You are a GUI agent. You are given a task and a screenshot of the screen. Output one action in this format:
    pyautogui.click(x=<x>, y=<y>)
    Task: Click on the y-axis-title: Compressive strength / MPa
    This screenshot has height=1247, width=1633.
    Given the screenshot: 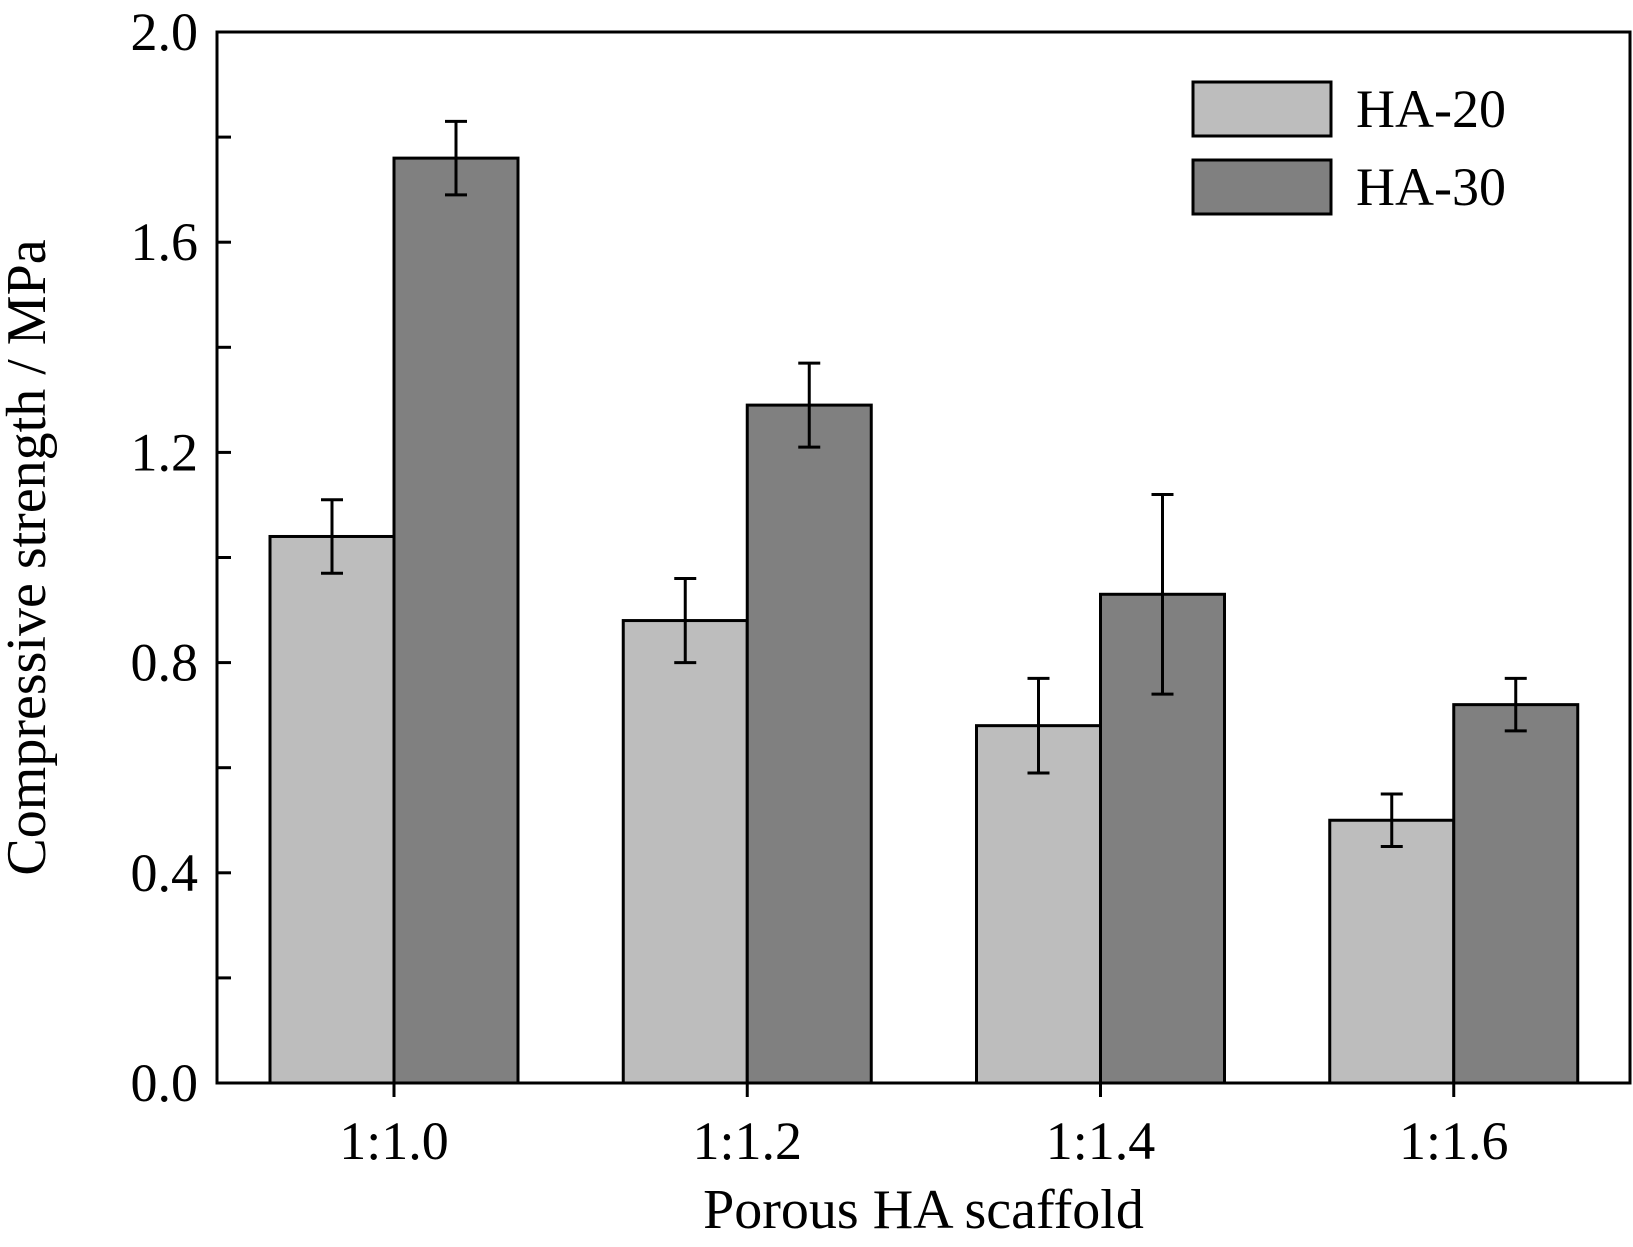 What is the action you would take?
    pyautogui.click(x=29, y=557)
    